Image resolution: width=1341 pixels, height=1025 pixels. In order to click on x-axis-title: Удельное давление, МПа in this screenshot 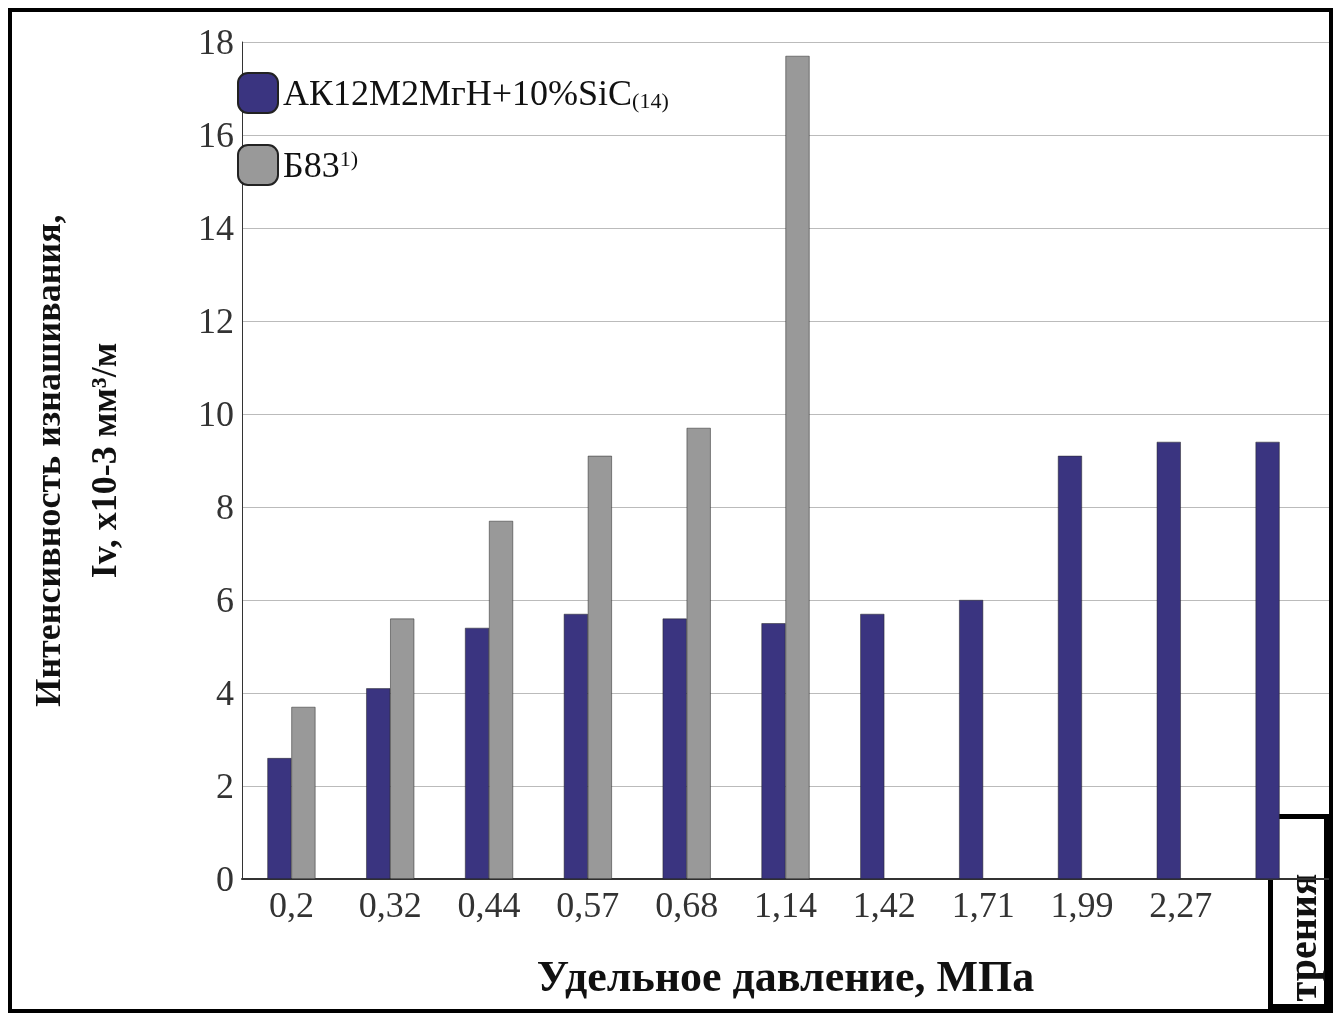, I will do `click(785, 976)`.